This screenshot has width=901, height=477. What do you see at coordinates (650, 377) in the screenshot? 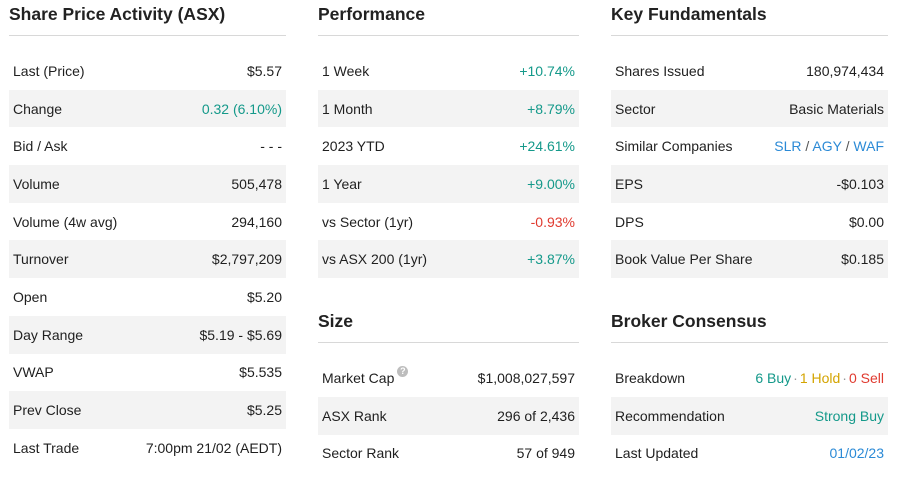
I see `row-label: Breakdown` at bounding box center [650, 377].